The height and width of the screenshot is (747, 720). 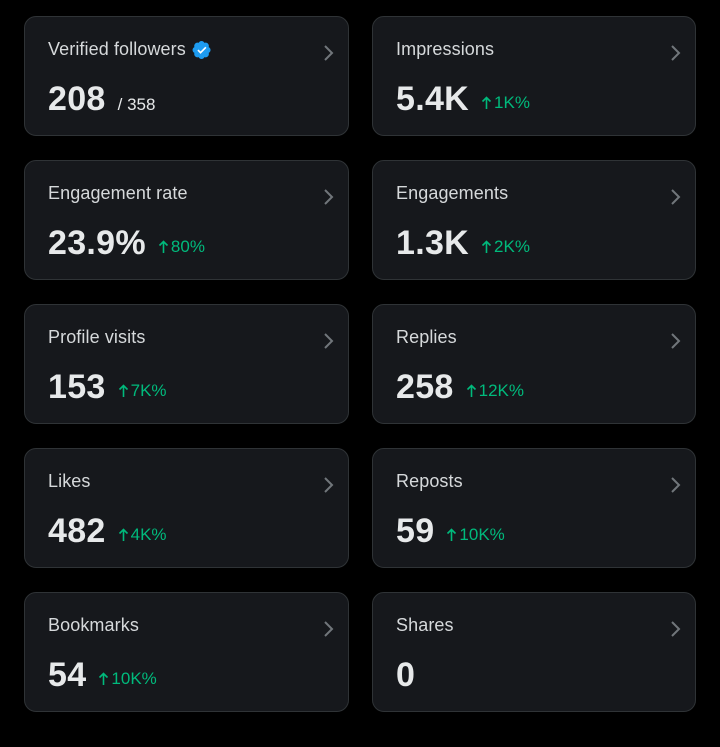 What do you see at coordinates (433, 99) in the screenshot?
I see `metric-value: 5.4K` at bounding box center [433, 99].